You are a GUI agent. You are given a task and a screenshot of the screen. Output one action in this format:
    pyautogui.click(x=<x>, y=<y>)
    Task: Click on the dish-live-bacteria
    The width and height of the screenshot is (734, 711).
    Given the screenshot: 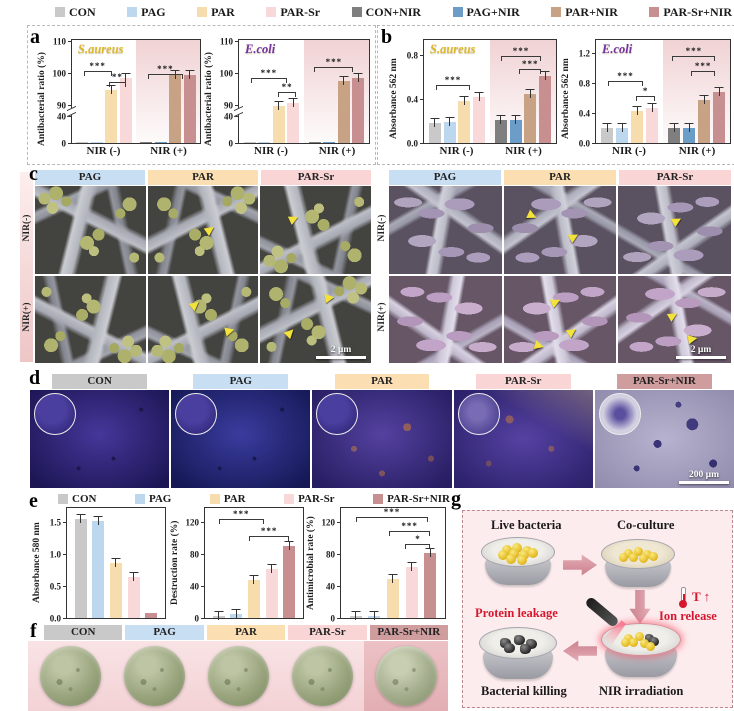 What is the action you would take?
    pyautogui.click(x=518, y=561)
    